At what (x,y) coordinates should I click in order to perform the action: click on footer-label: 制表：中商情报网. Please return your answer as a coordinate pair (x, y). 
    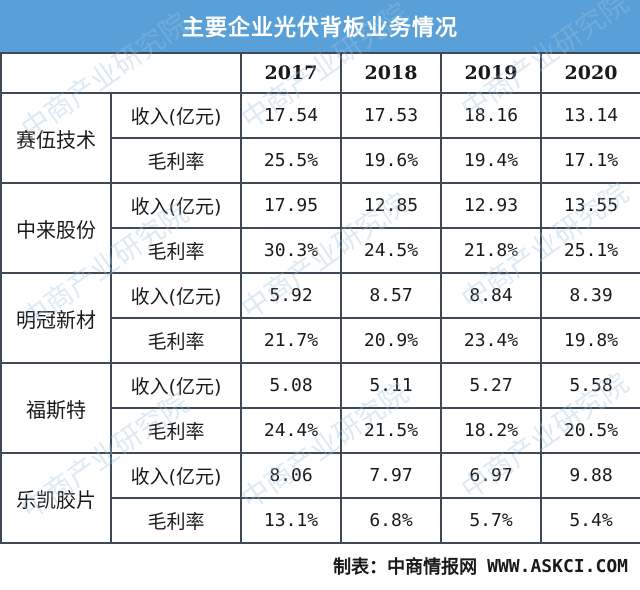
    Looking at the image, I should click on (405, 567).